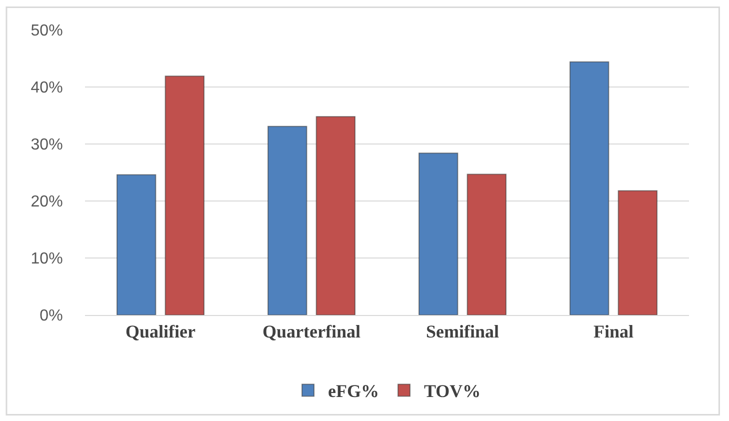  What do you see at coordinates (613, 332) in the screenshot?
I see `x-tick-label: Final` at bounding box center [613, 332].